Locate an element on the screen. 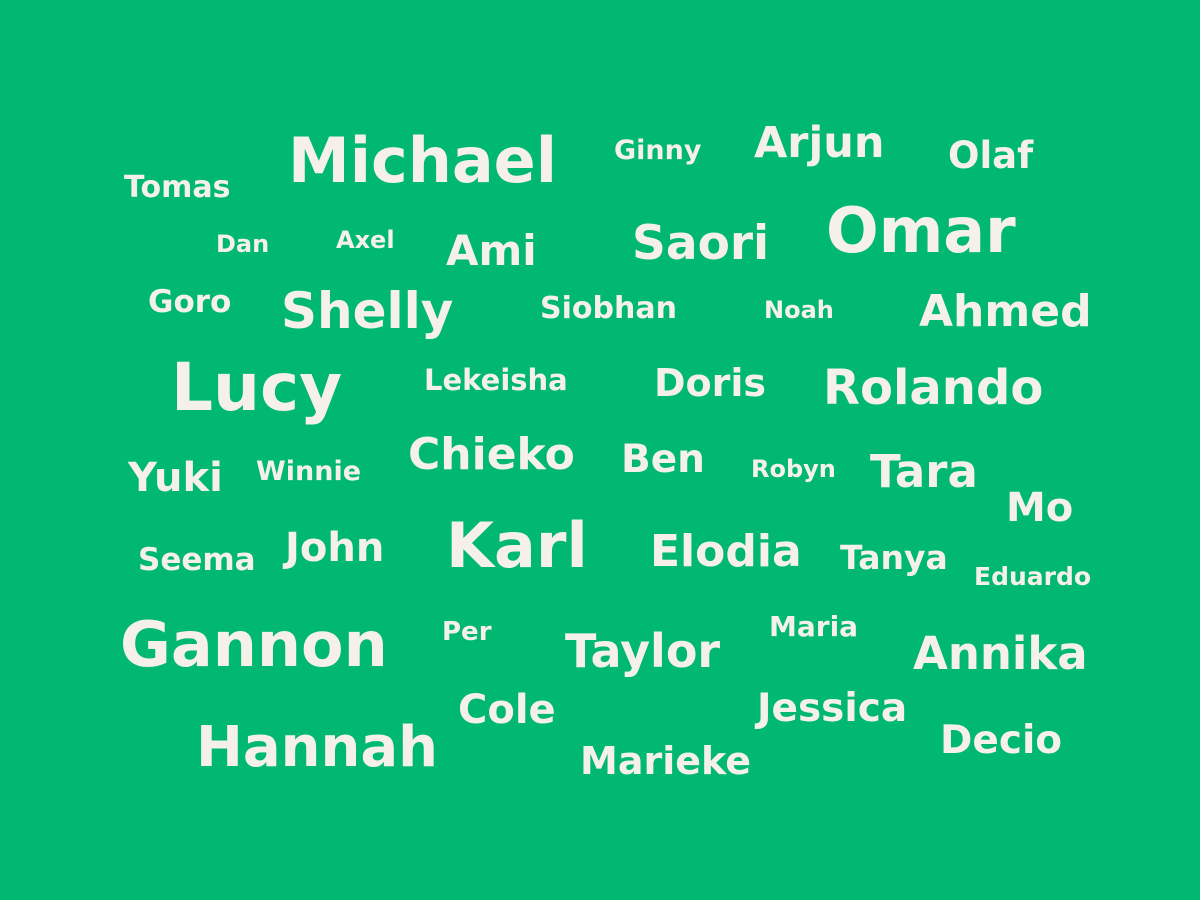 This screenshot has width=1200, height=900. word-winnie: Winnie is located at coordinates (309, 471).